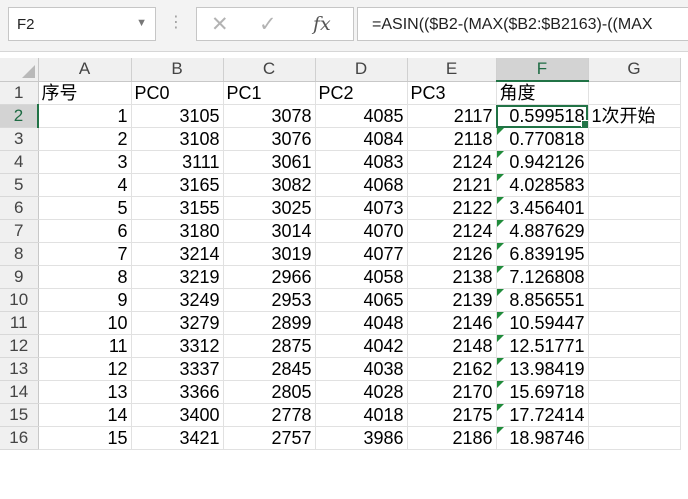 This screenshot has height=499, width=688. I want to click on cell-e15: 2175, so click(452, 415).